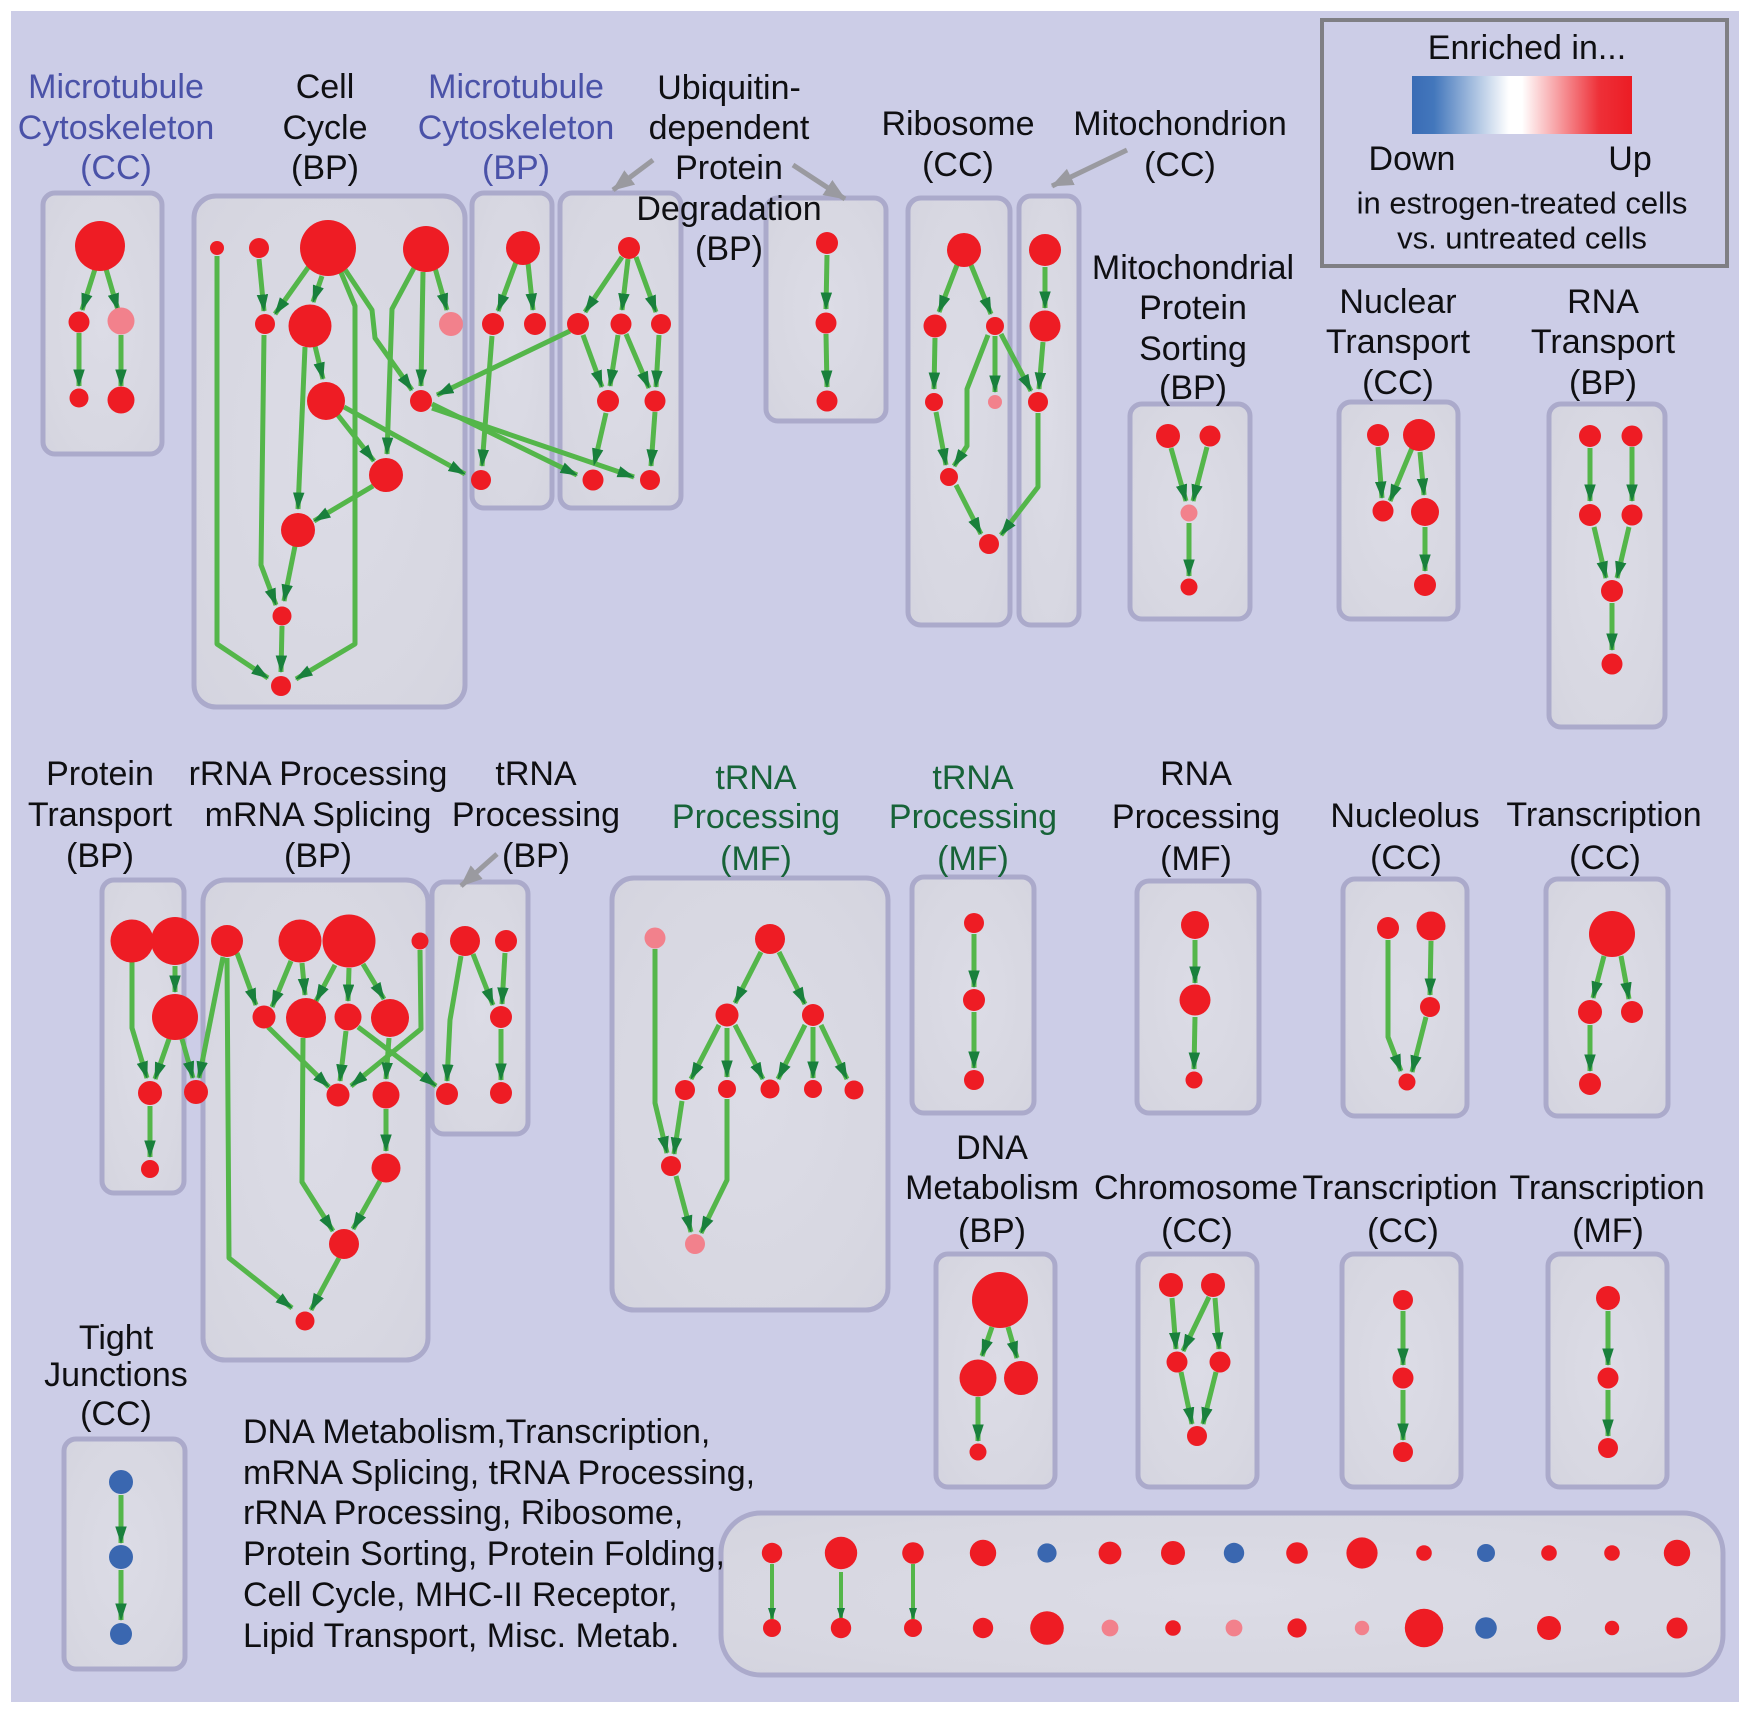 The image size is (1750, 1715). I want to click on svg-text: Cycle, so click(324, 128).